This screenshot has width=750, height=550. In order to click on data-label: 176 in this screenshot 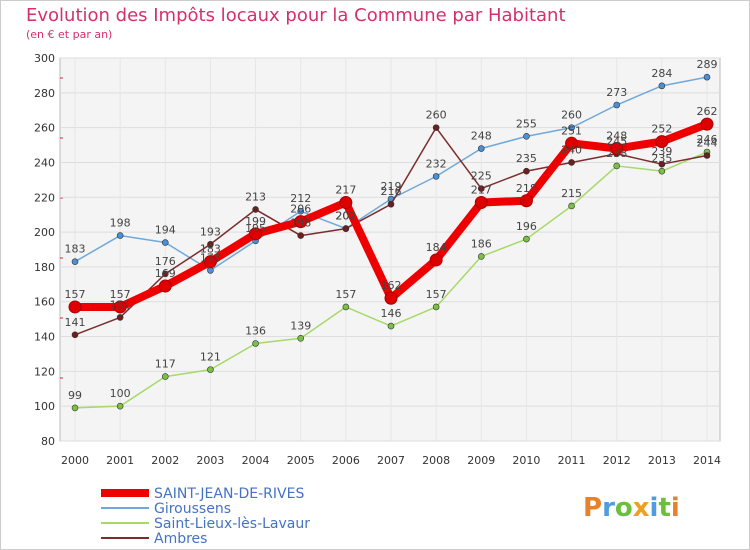, I will do `click(165, 261)`.